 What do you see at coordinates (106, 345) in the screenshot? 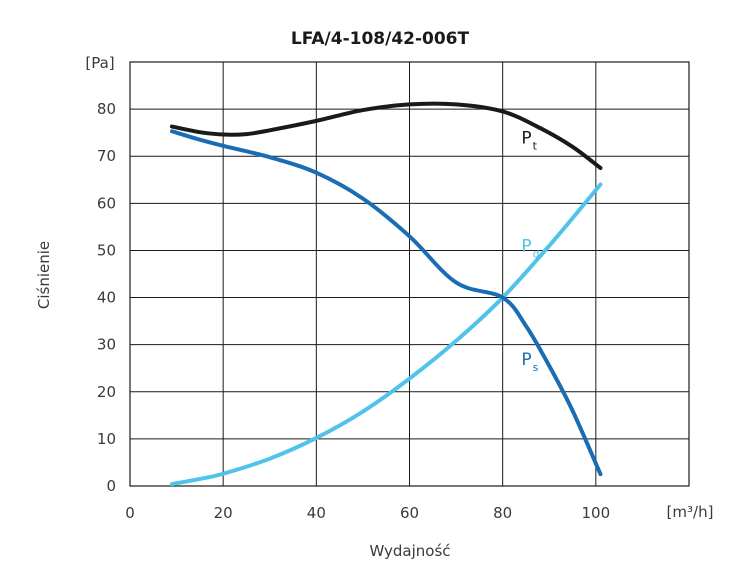
I see `y-tick-label: 30` at bounding box center [106, 345].